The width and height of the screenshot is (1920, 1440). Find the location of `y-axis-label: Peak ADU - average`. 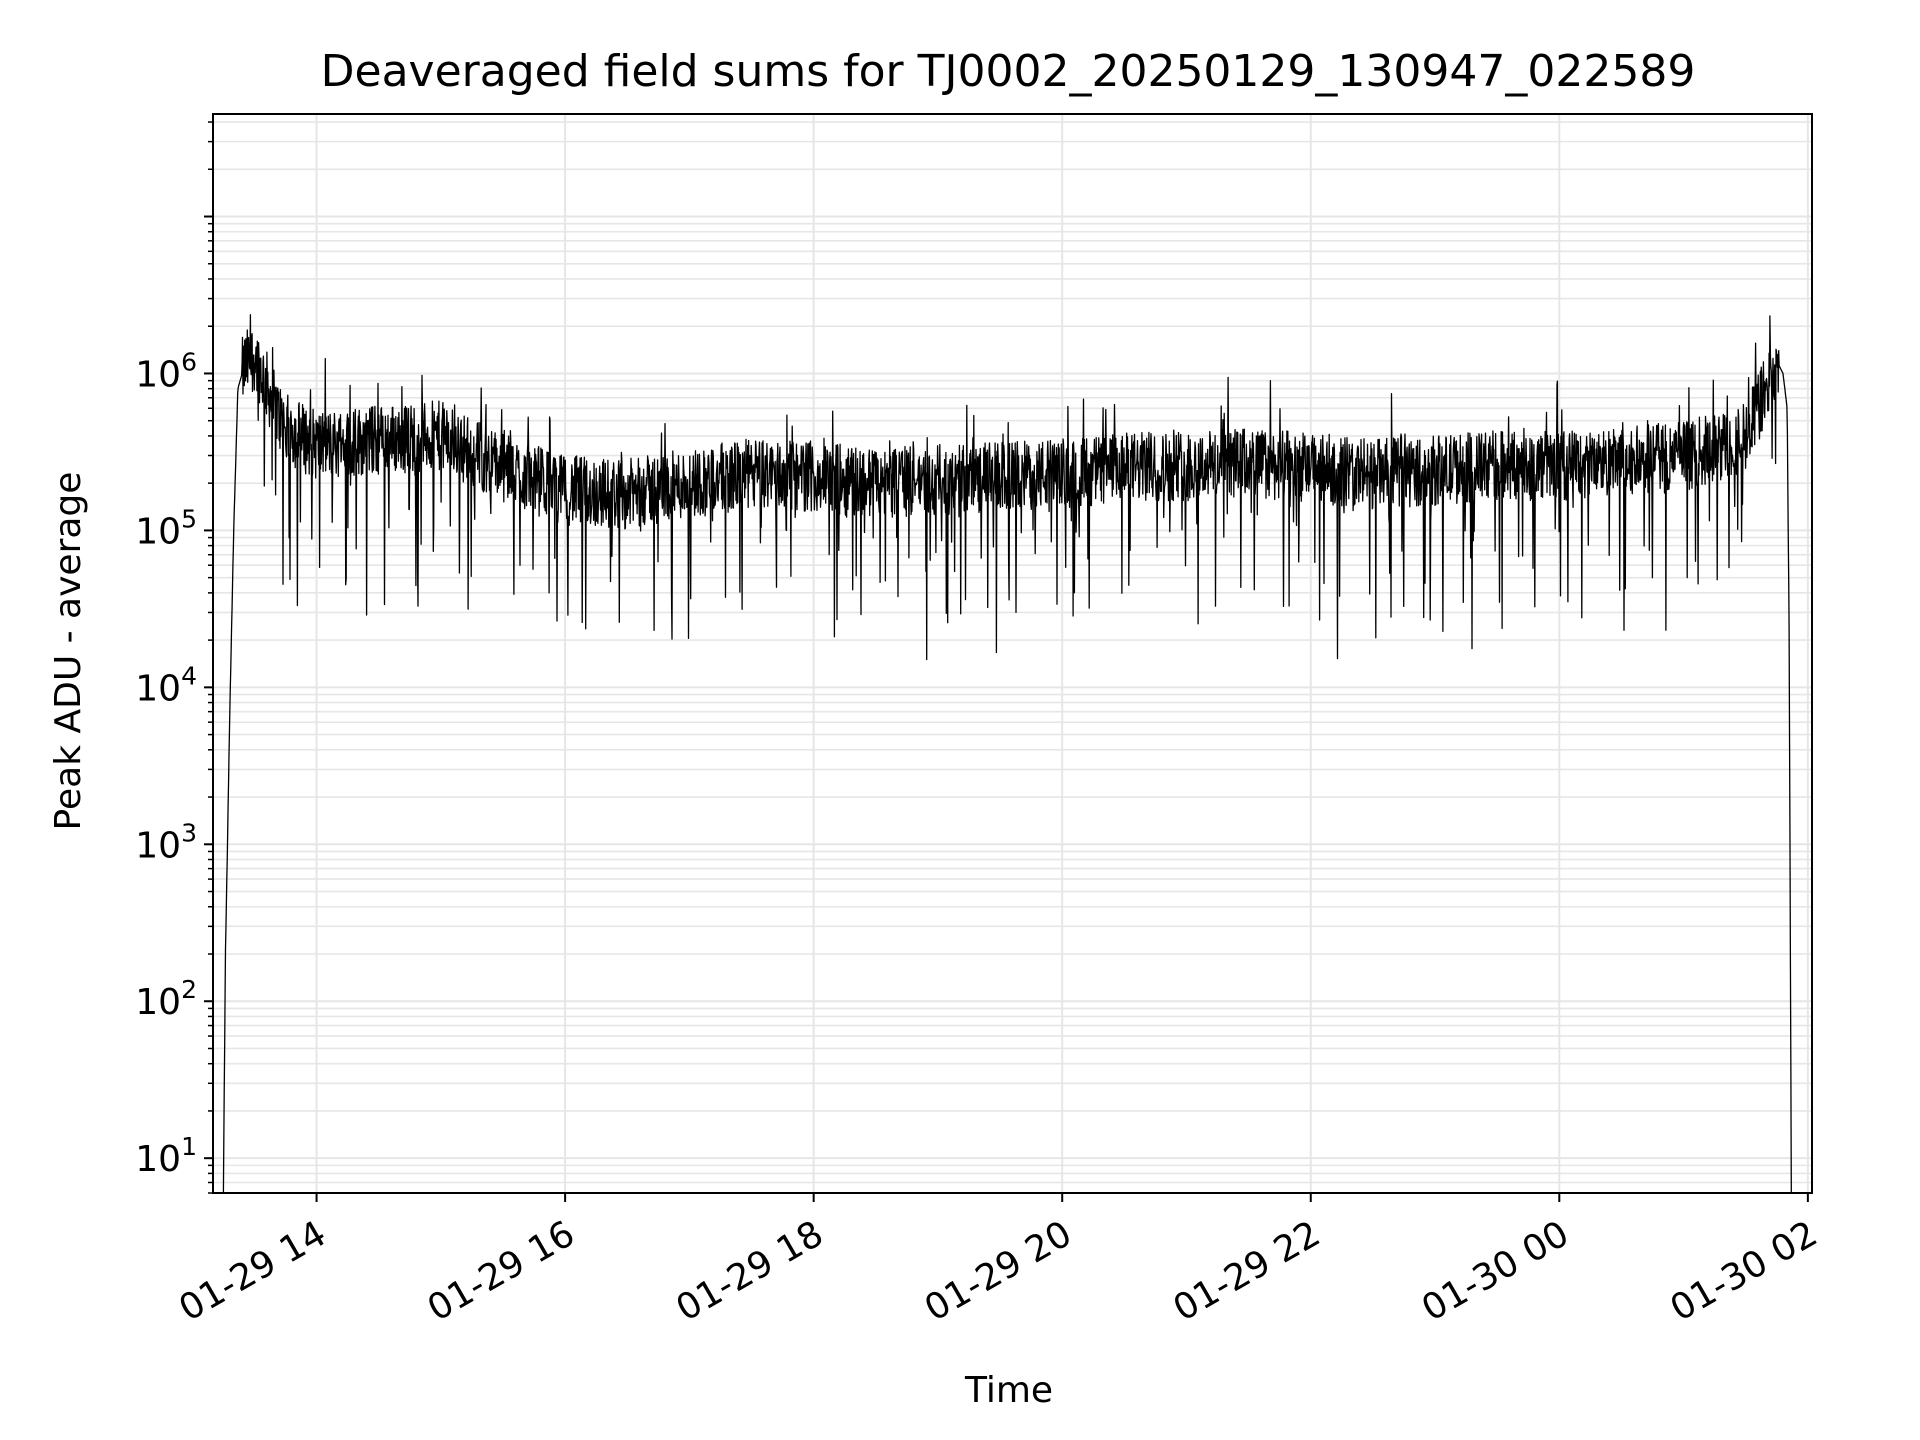

y-axis-label: Peak ADU - average is located at coordinates (68, 651).